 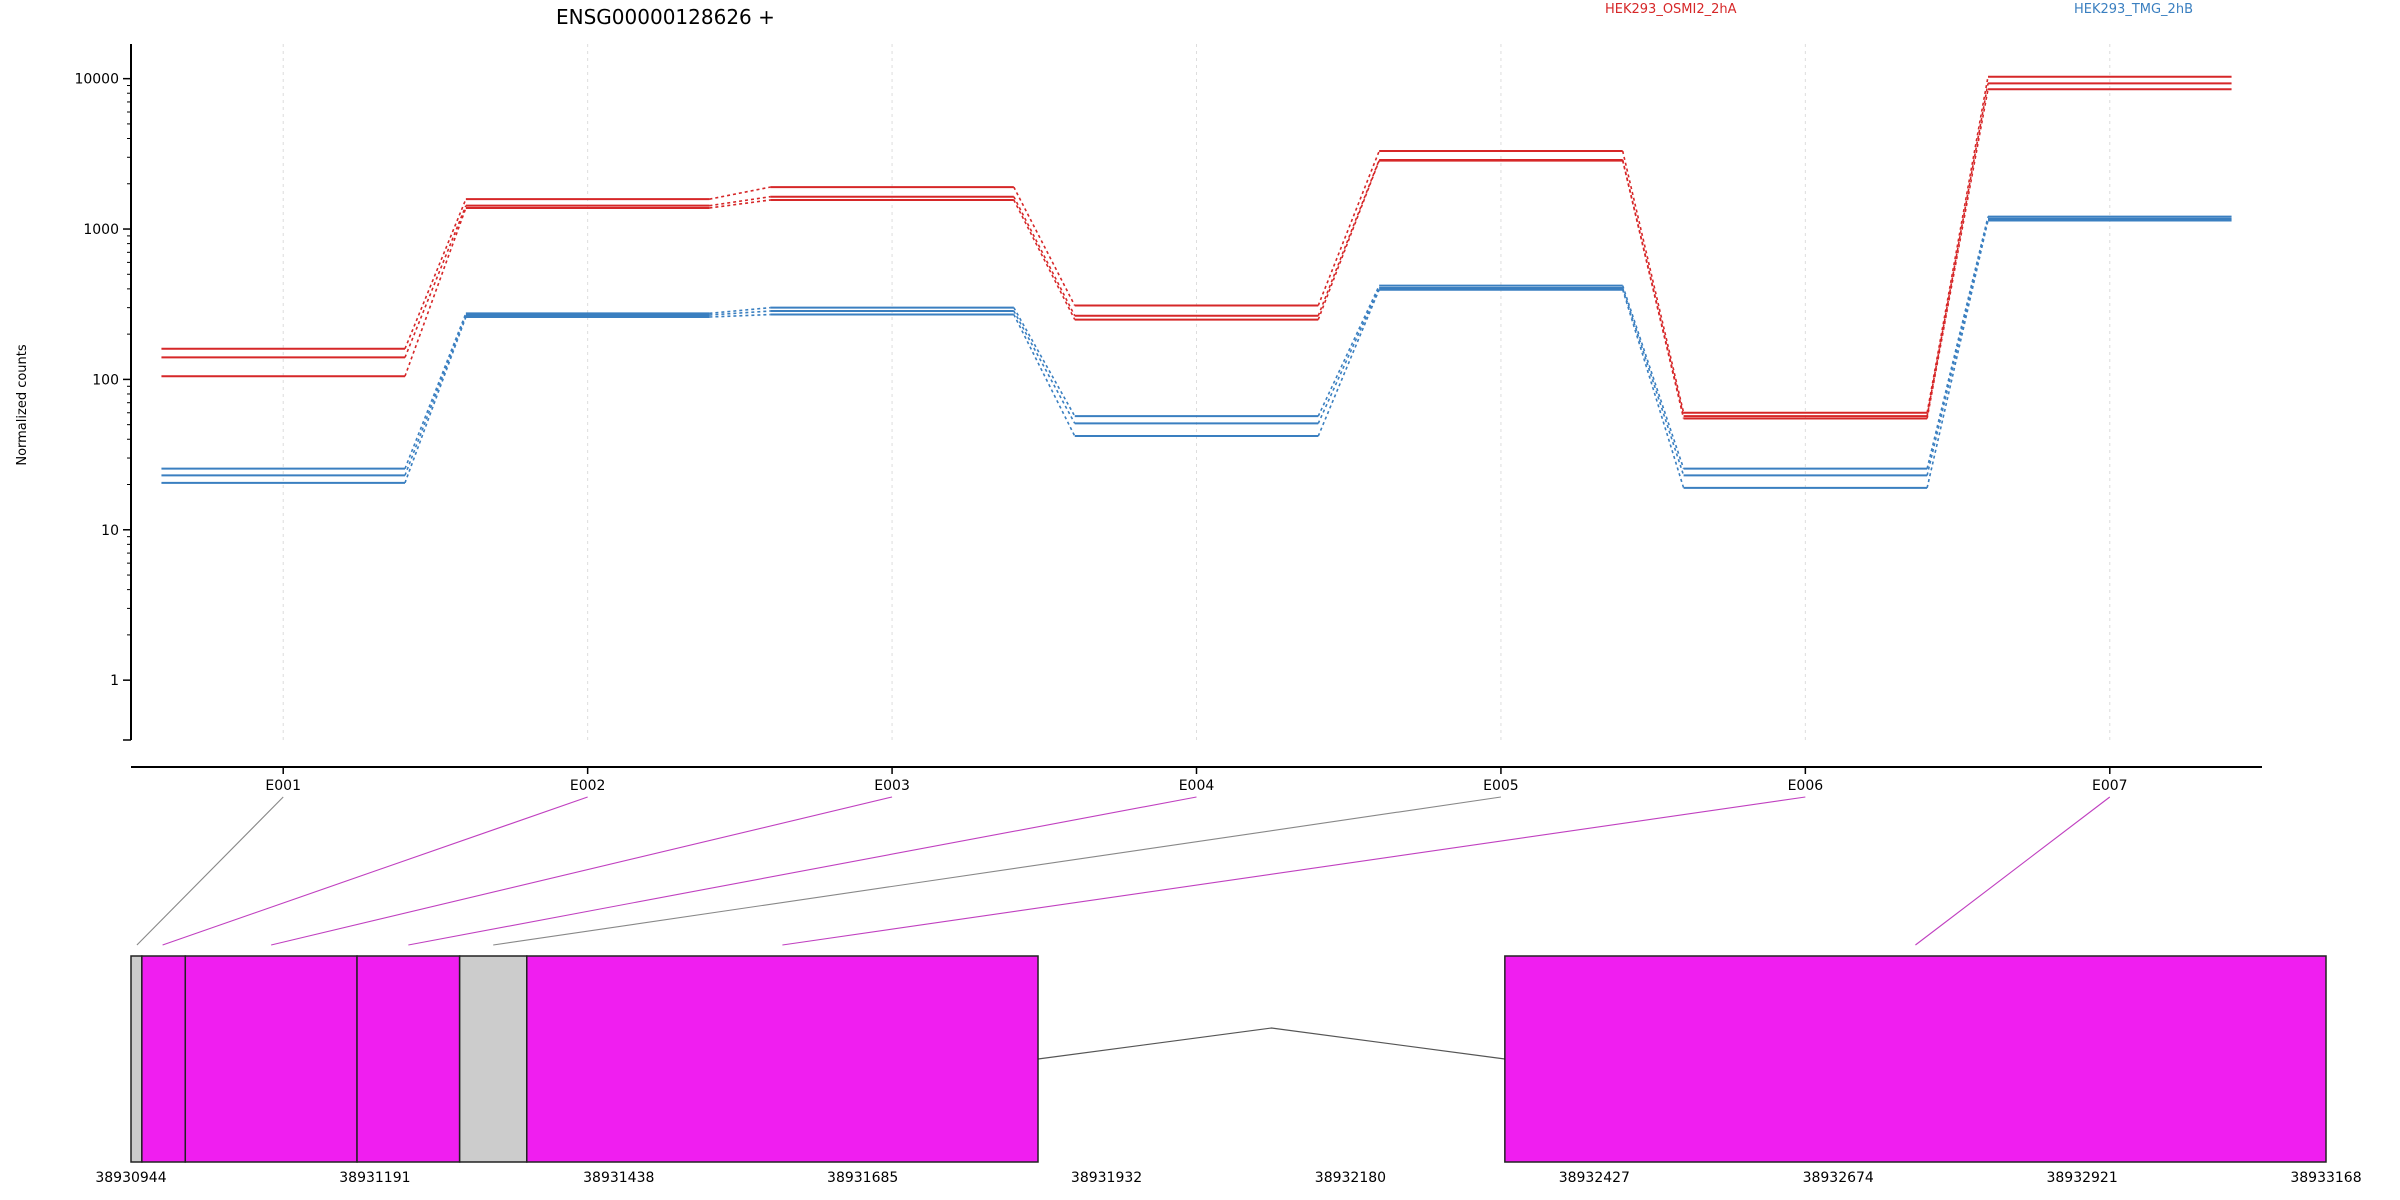 What do you see at coordinates (1671, 9) in the screenshot?
I see `legend-label-osmi2: HEK293_OSMI2_2hA` at bounding box center [1671, 9].